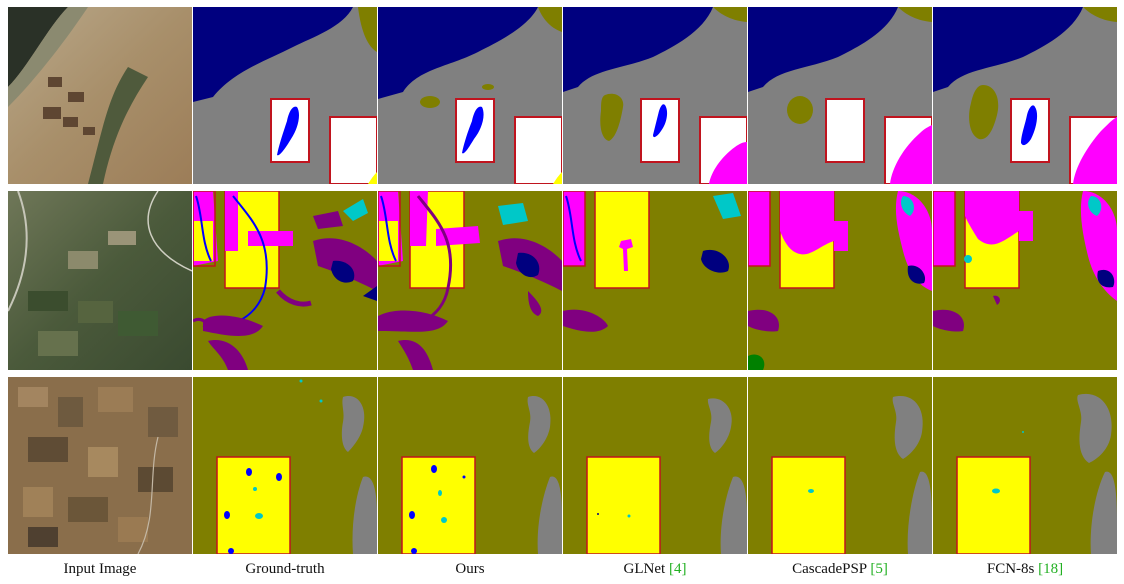 The image size is (1124, 584). I want to click on caption-ref: [4], so click(677, 569).